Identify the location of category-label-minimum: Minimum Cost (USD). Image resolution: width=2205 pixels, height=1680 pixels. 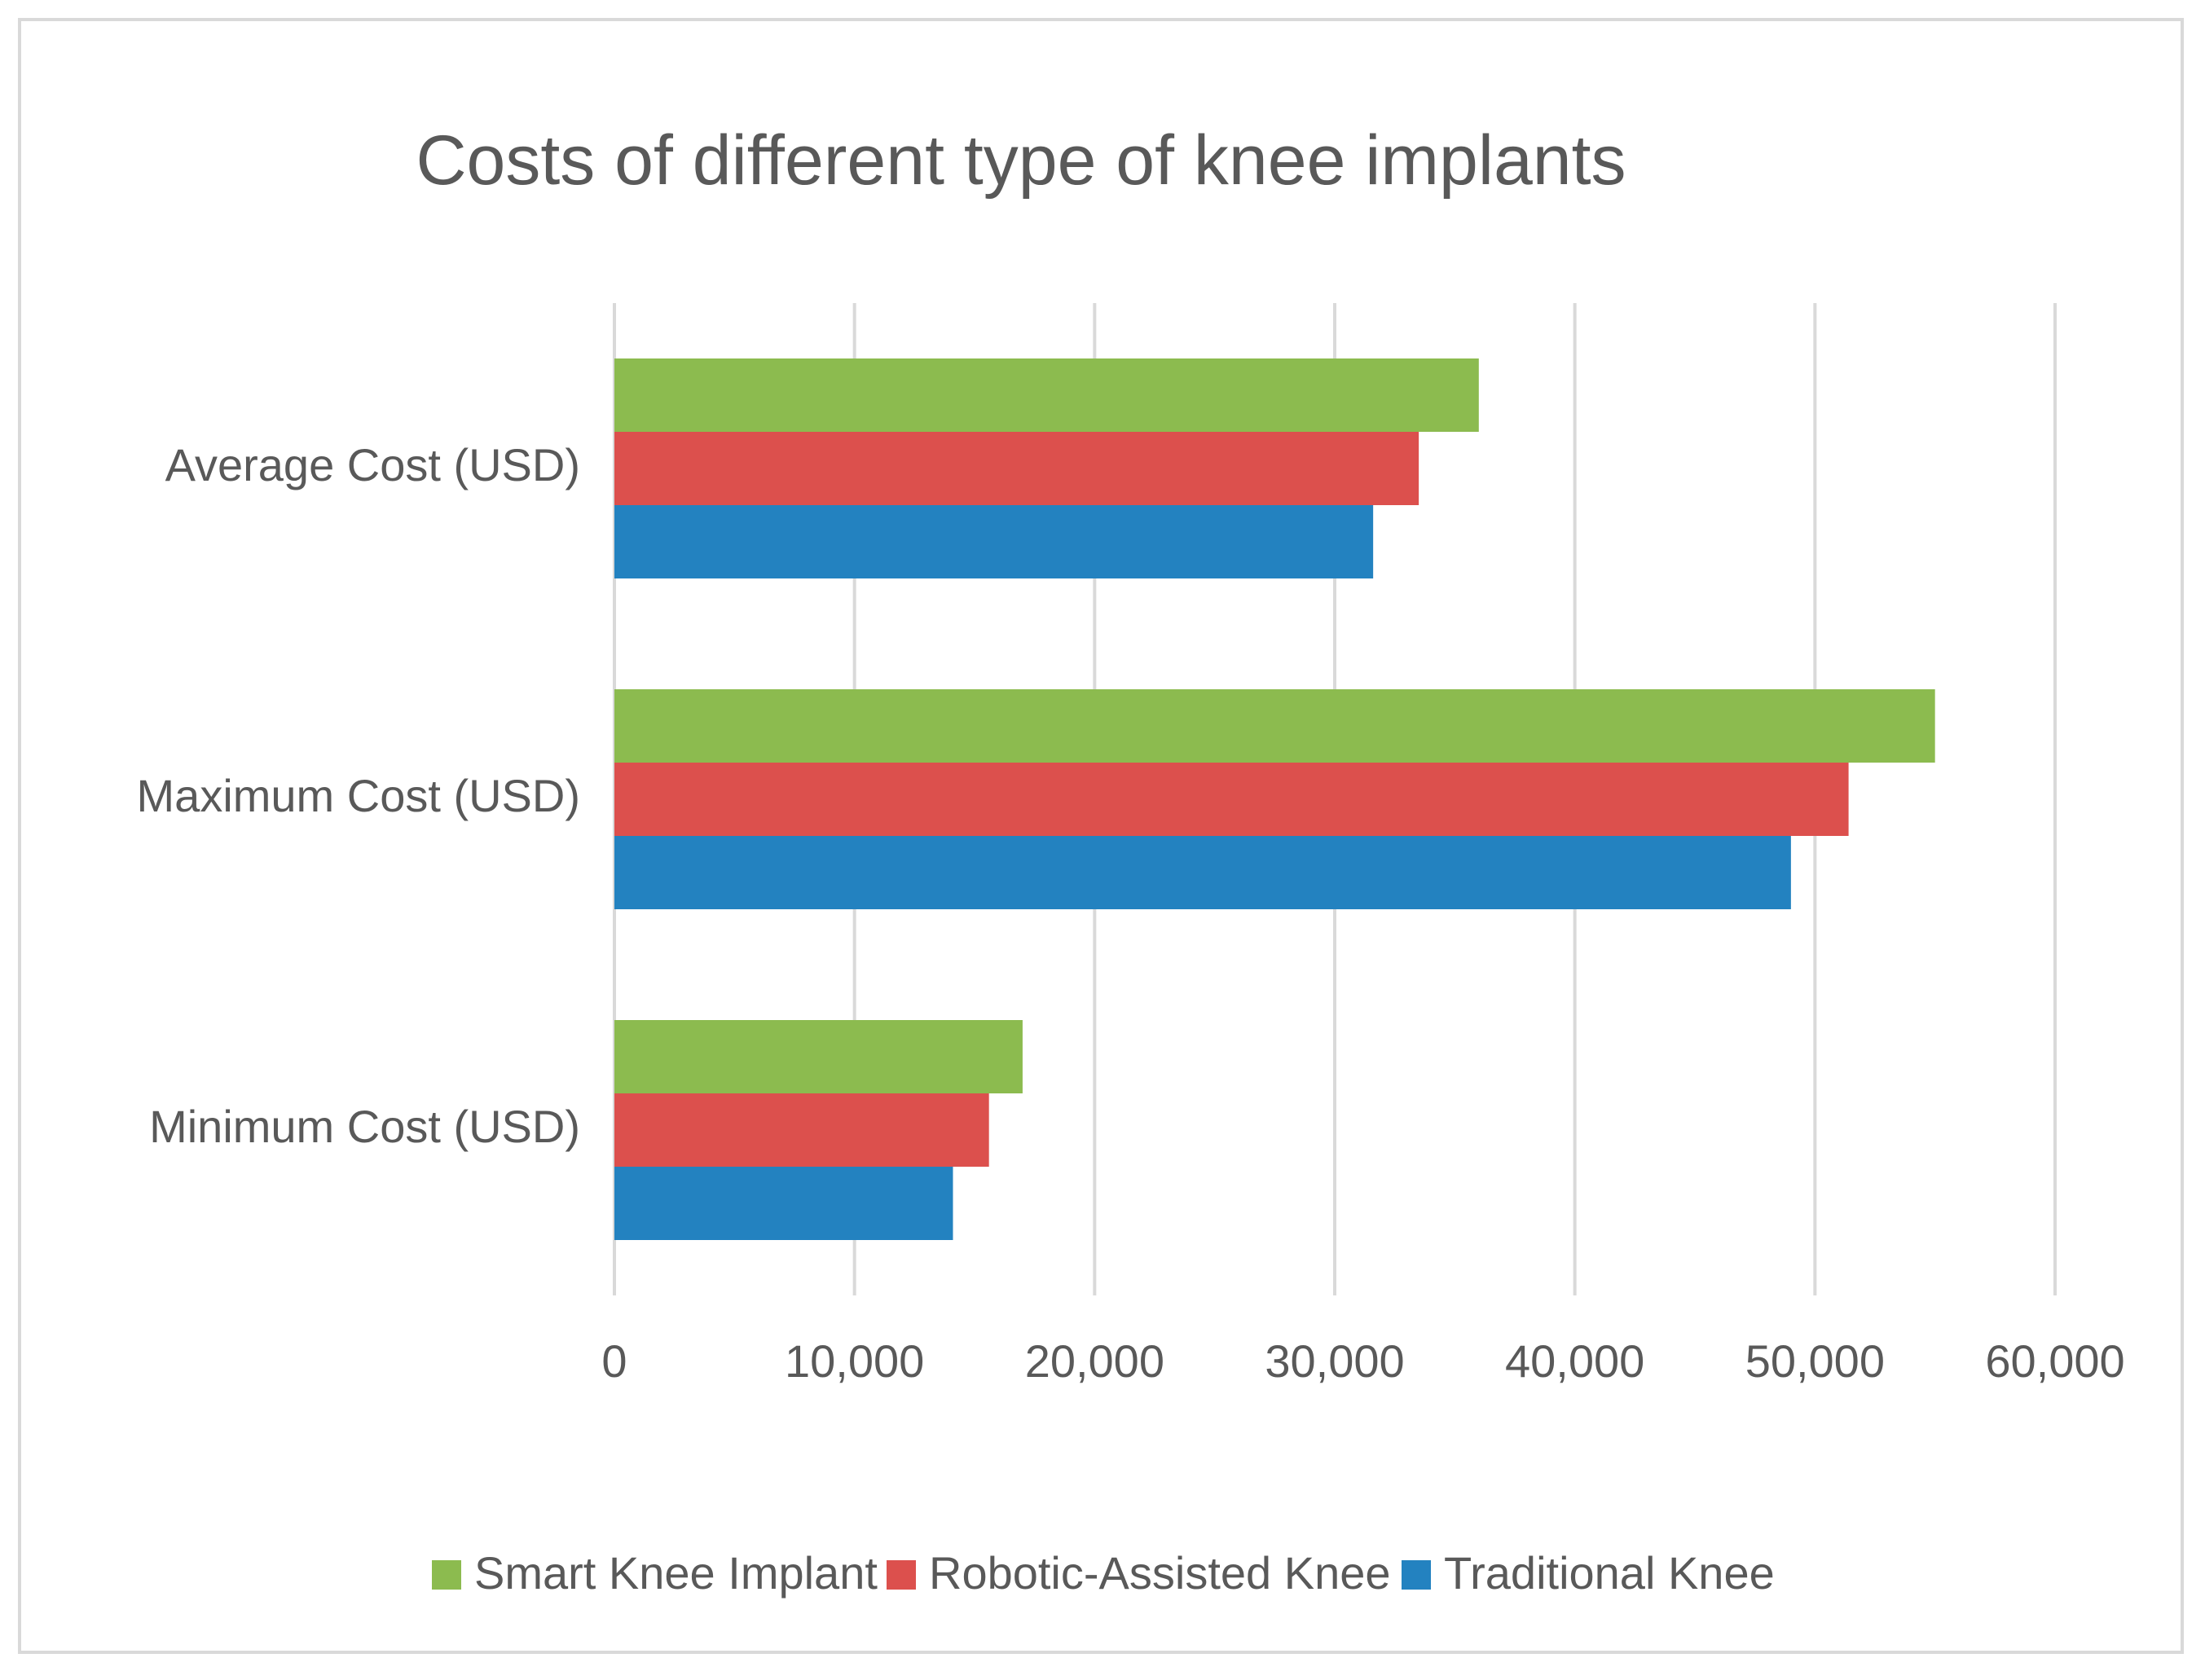
(364, 1127).